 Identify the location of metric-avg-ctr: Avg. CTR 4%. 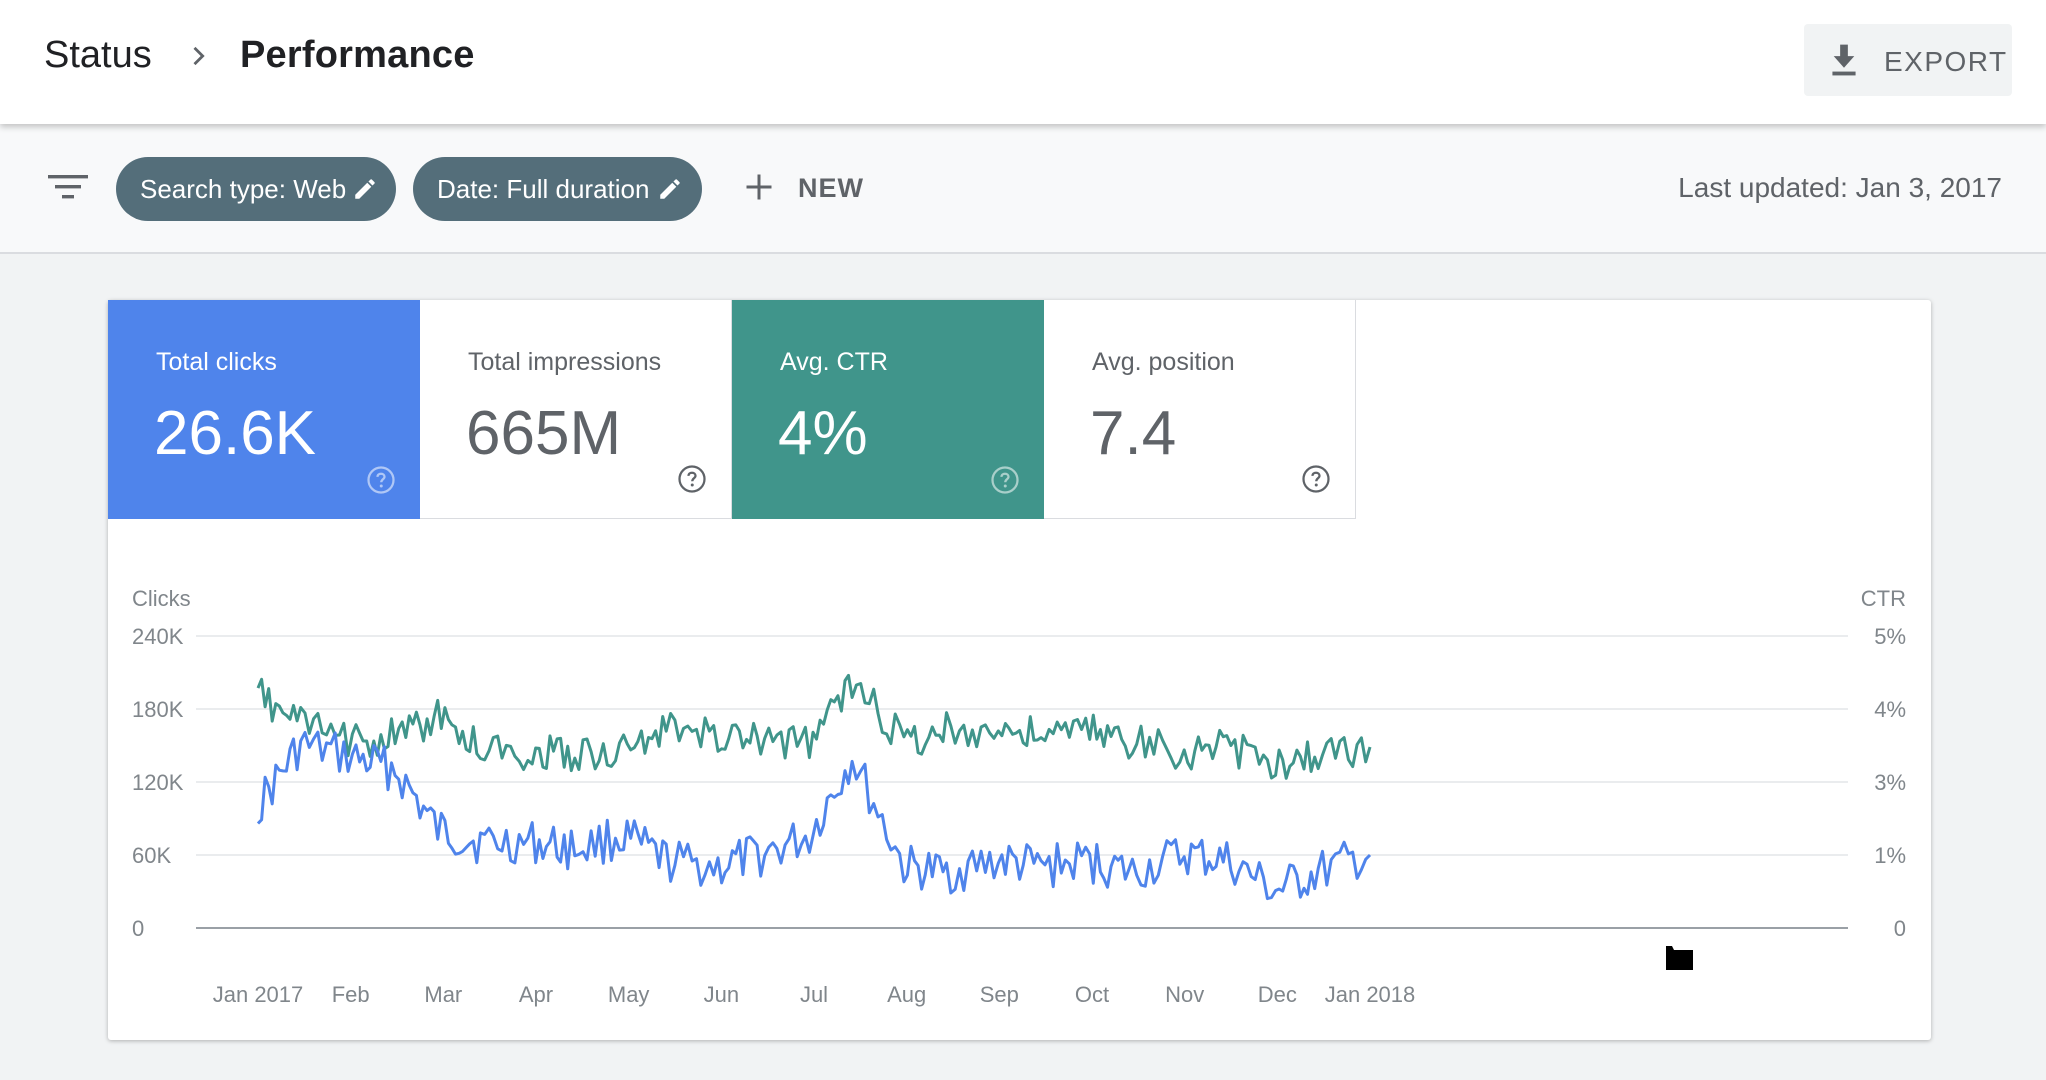
(888, 409).